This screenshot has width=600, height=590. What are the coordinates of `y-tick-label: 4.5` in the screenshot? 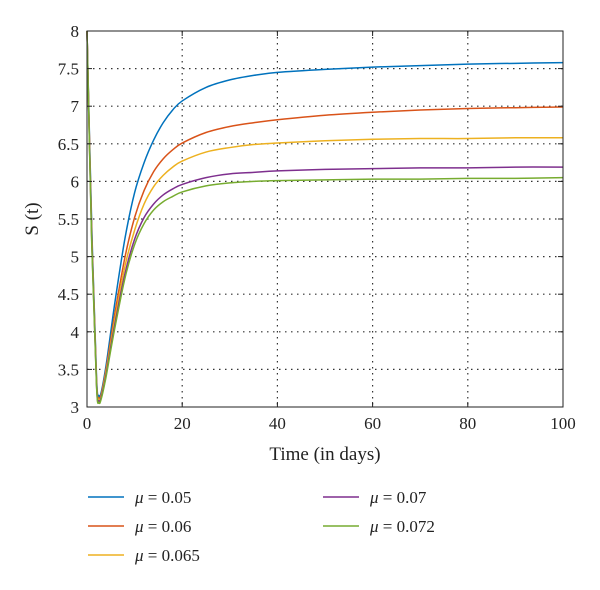 It's located at (68, 294).